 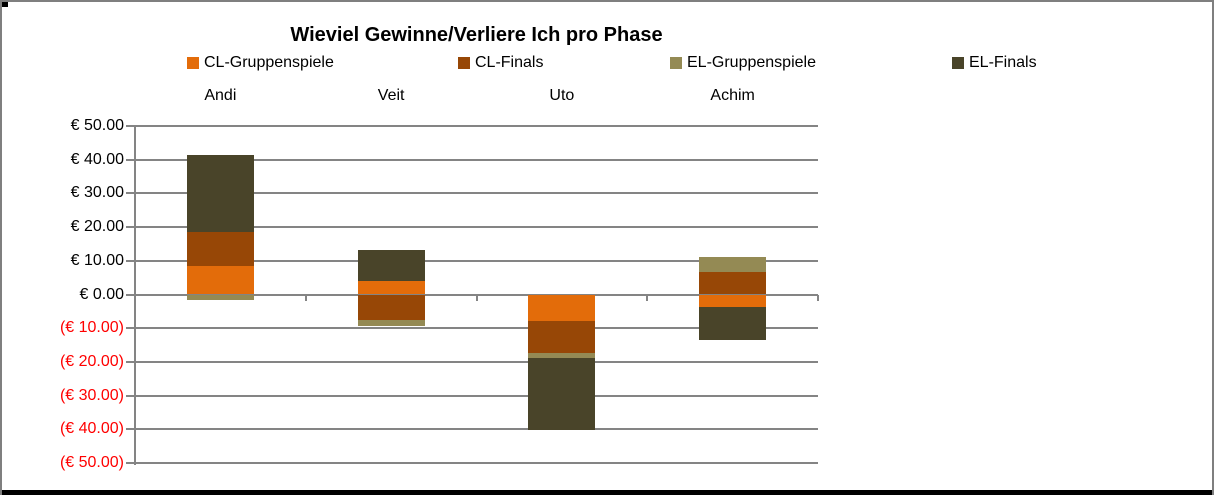 I want to click on chart-title: Wieviel Gewinne/Verliere Ich pro Phase, so click(x=476, y=35).